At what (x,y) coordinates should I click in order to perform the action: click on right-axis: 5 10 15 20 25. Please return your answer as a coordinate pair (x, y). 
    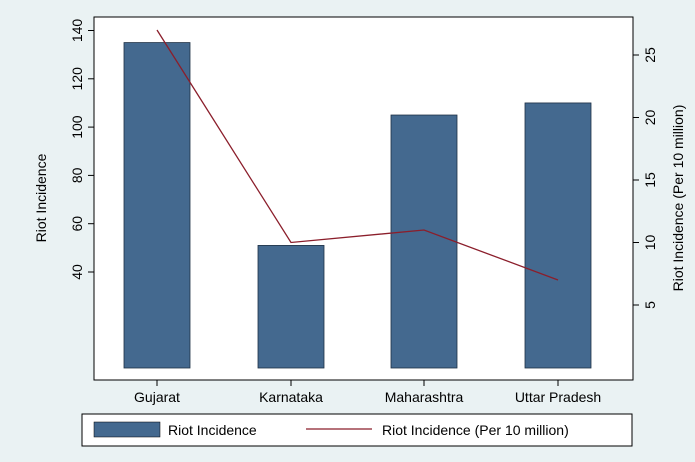
    Looking at the image, I should click on (645, 178).